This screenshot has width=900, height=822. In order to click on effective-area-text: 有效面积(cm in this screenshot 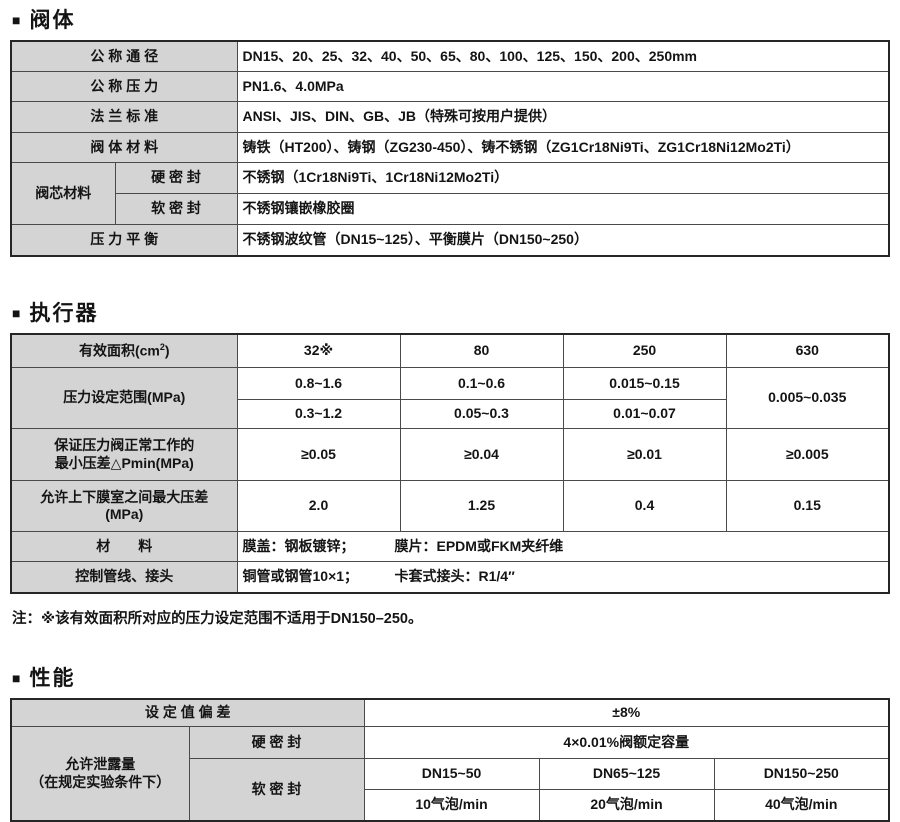, I will do `click(119, 350)`.